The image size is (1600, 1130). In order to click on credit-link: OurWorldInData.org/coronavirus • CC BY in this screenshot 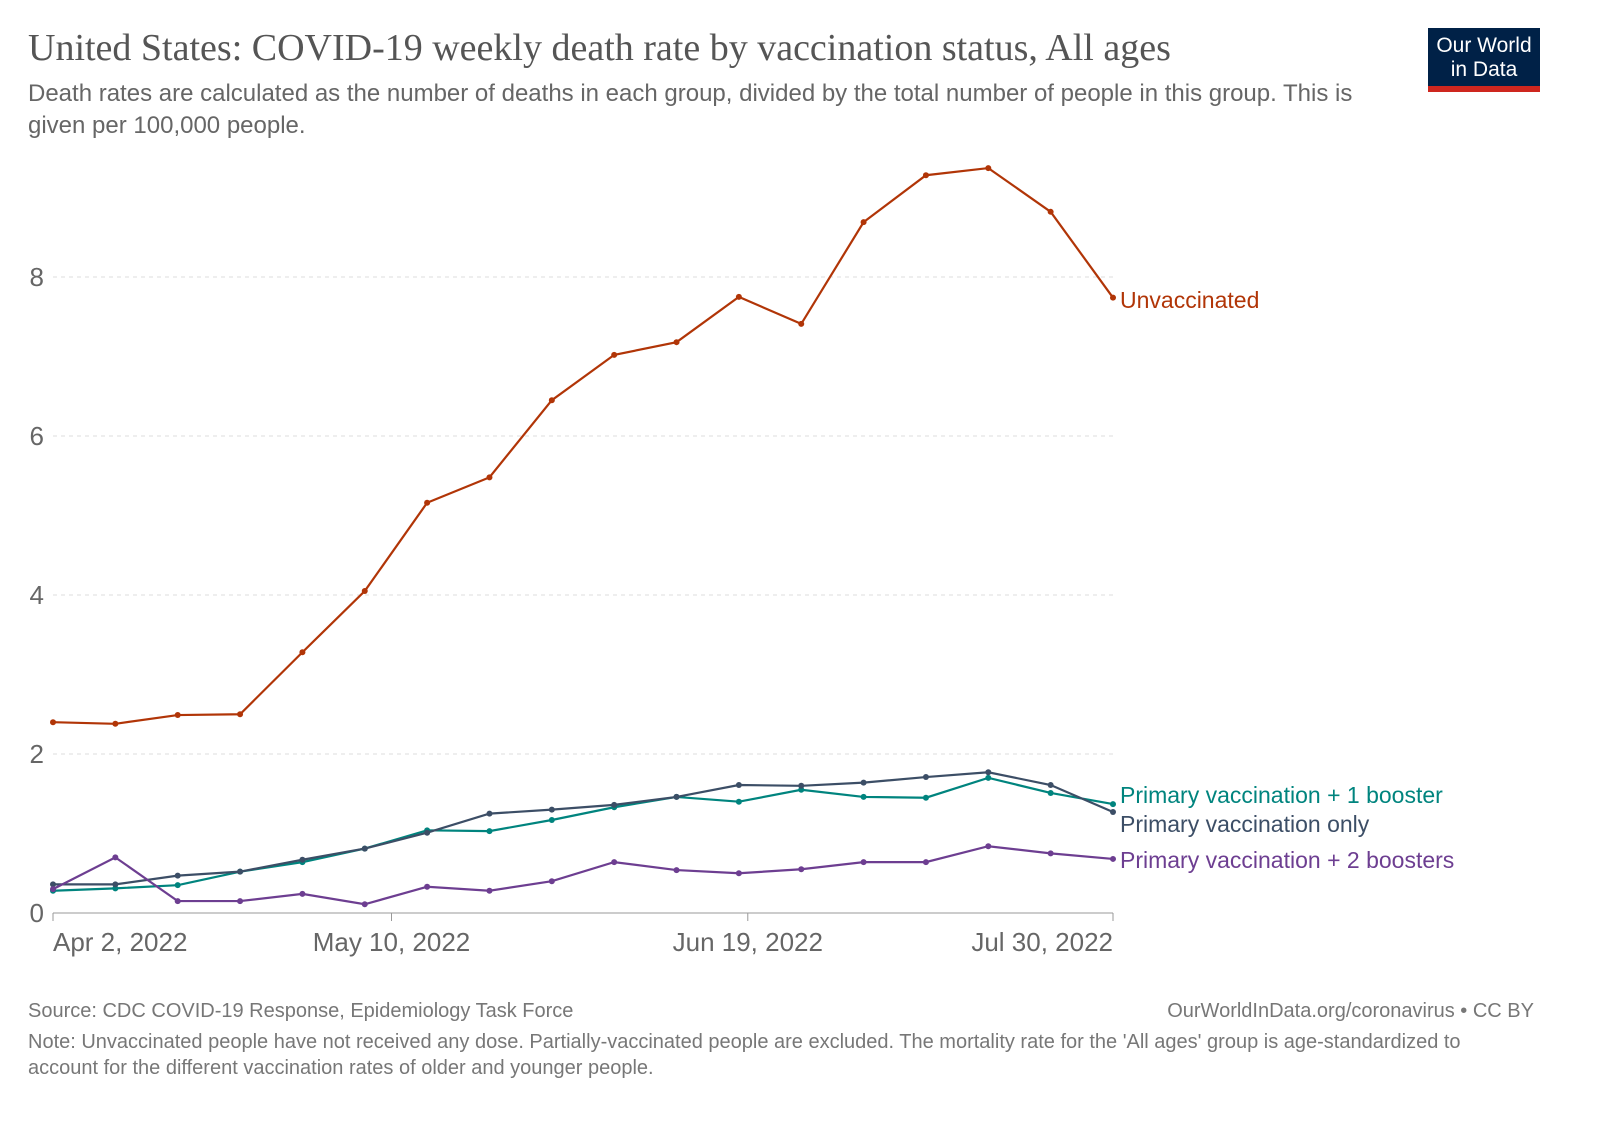, I will do `click(1350, 1011)`.